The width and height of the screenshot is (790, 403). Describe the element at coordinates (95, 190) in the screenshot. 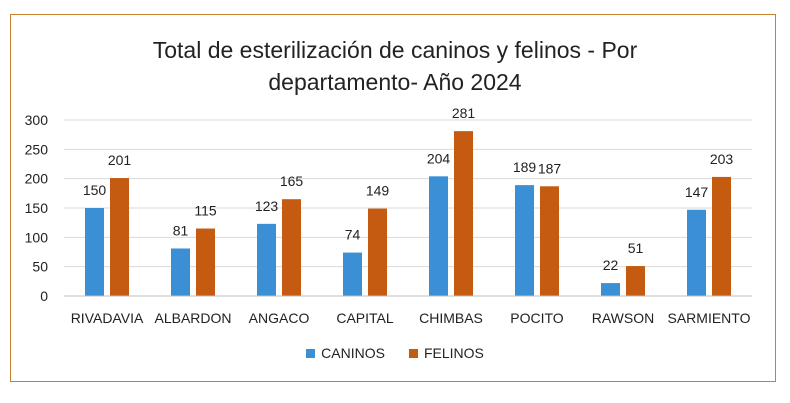

I see `data-label: 150` at that location.